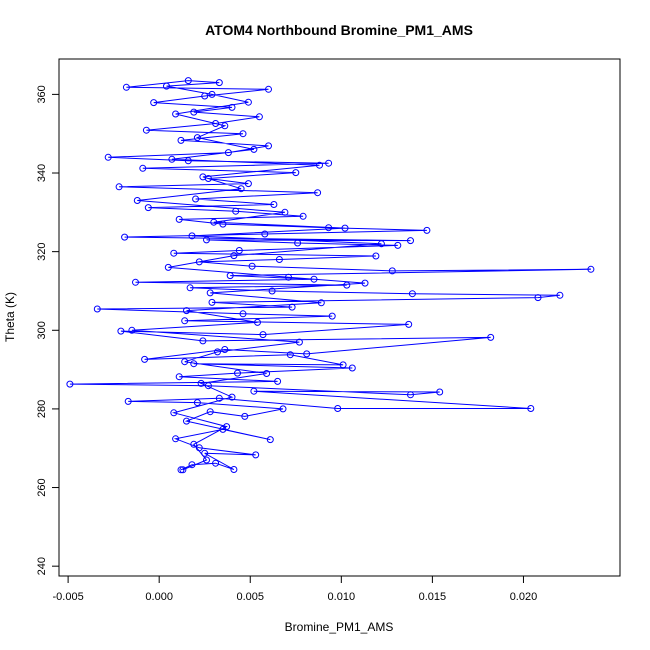 Image resolution: width=650 pixels, height=650 pixels. What do you see at coordinates (342, 597) in the screenshot?
I see `x-tick-label: 0.010` at bounding box center [342, 597].